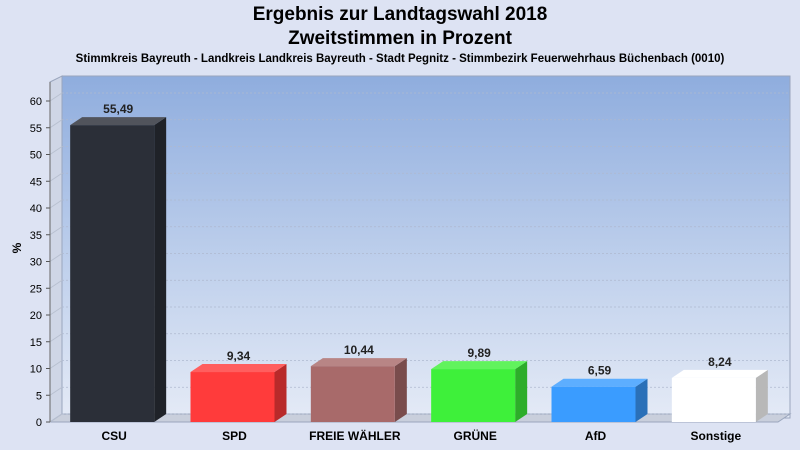 The width and height of the screenshot is (800, 450). I want to click on y-tick-label: 5, so click(39, 396).